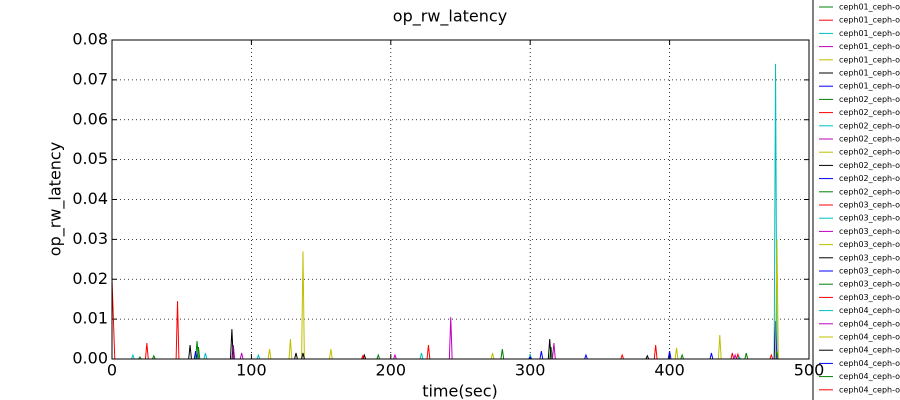 This screenshot has width=900, height=400. Describe the element at coordinates (809, 370) in the screenshot. I see `x-tick-label: 500` at that location.